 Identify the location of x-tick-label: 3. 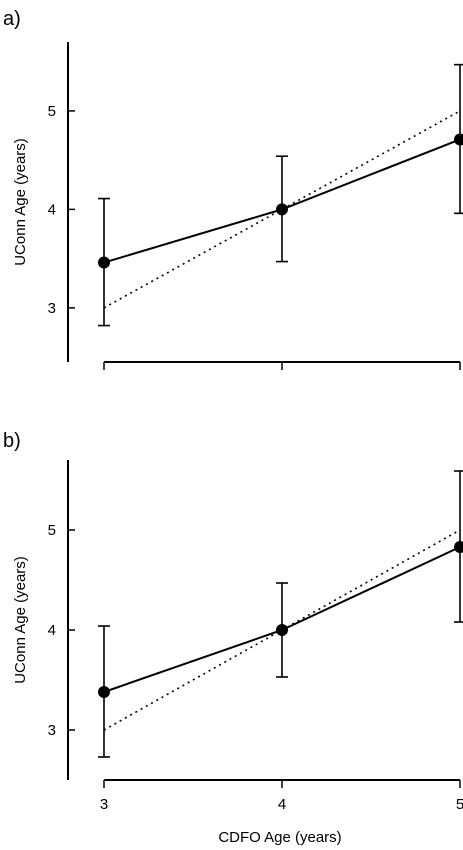
(104, 804).